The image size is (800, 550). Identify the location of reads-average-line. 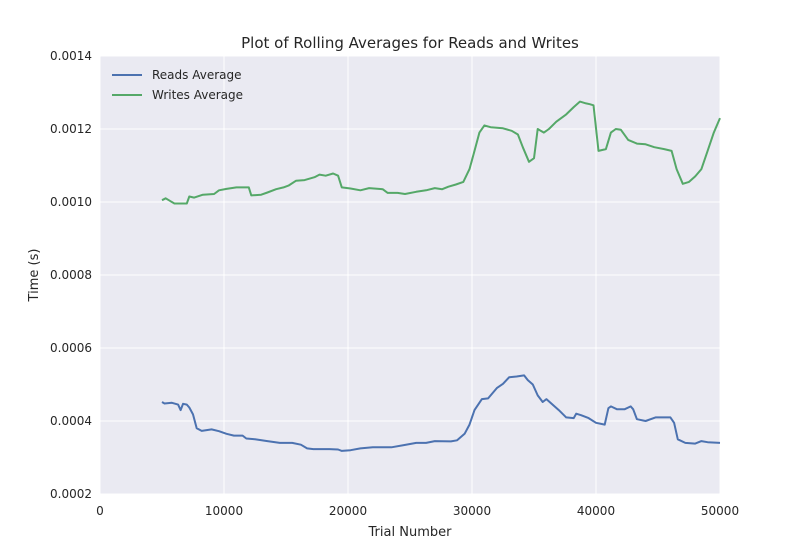
(441, 413).